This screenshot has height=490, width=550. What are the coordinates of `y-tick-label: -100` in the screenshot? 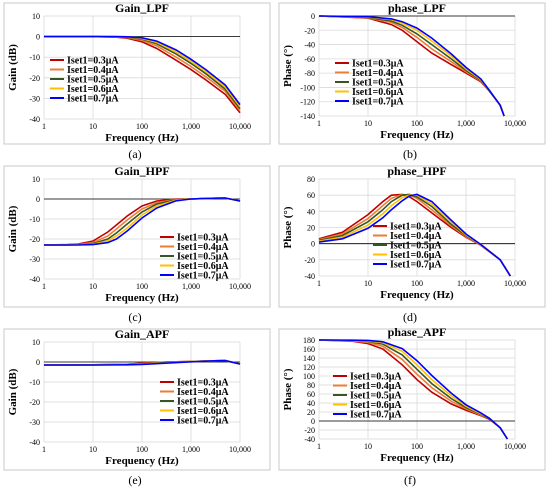 It's located at (307, 87).